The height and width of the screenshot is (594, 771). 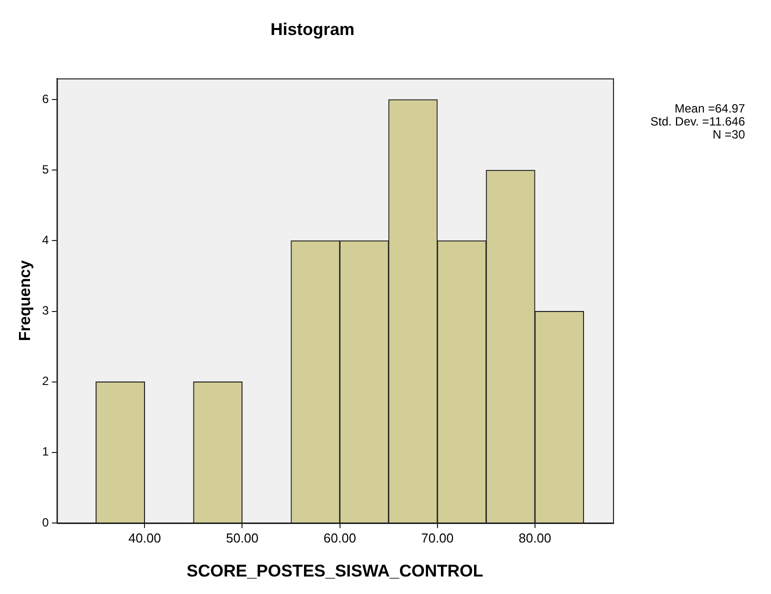 What do you see at coordinates (535, 538) in the screenshot?
I see `x-tick-label: 80.00` at bounding box center [535, 538].